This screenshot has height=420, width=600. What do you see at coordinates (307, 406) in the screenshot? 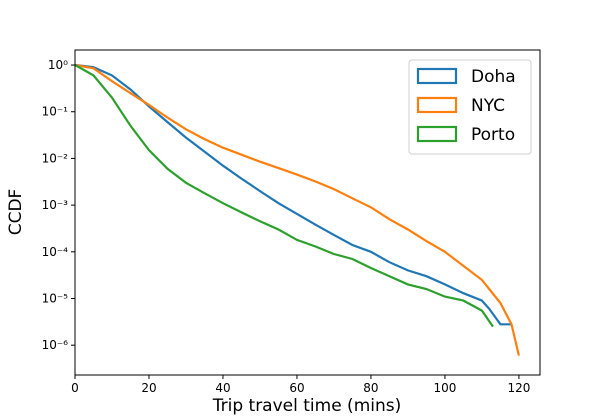
I see `x-axis-label: Trip travel time (mins)` at bounding box center [307, 406].